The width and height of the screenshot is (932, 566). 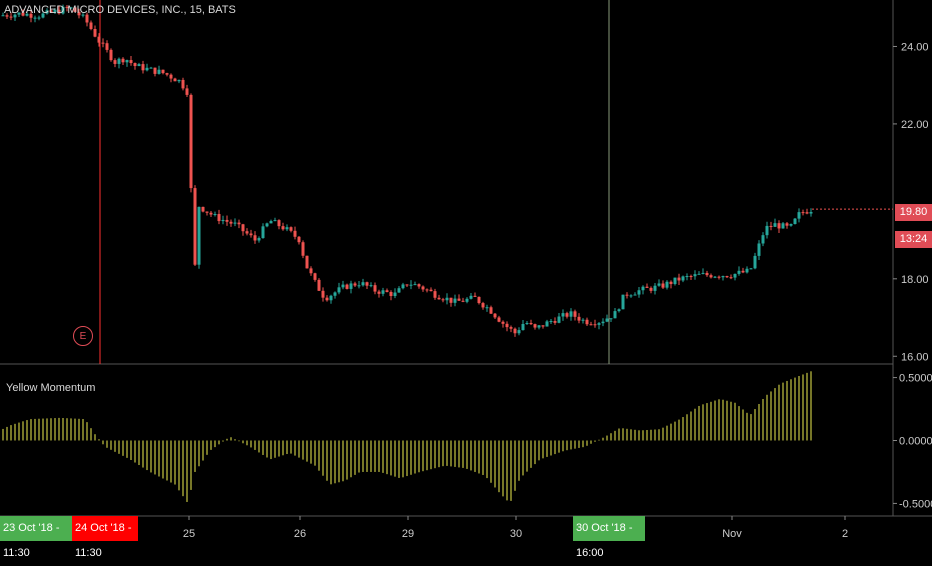 What do you see at coordinates (36, 537) in the screenshot?
I see `crosshair-date-left: 23 Oct '18 - 11:30` at bounding box center [36, 537].